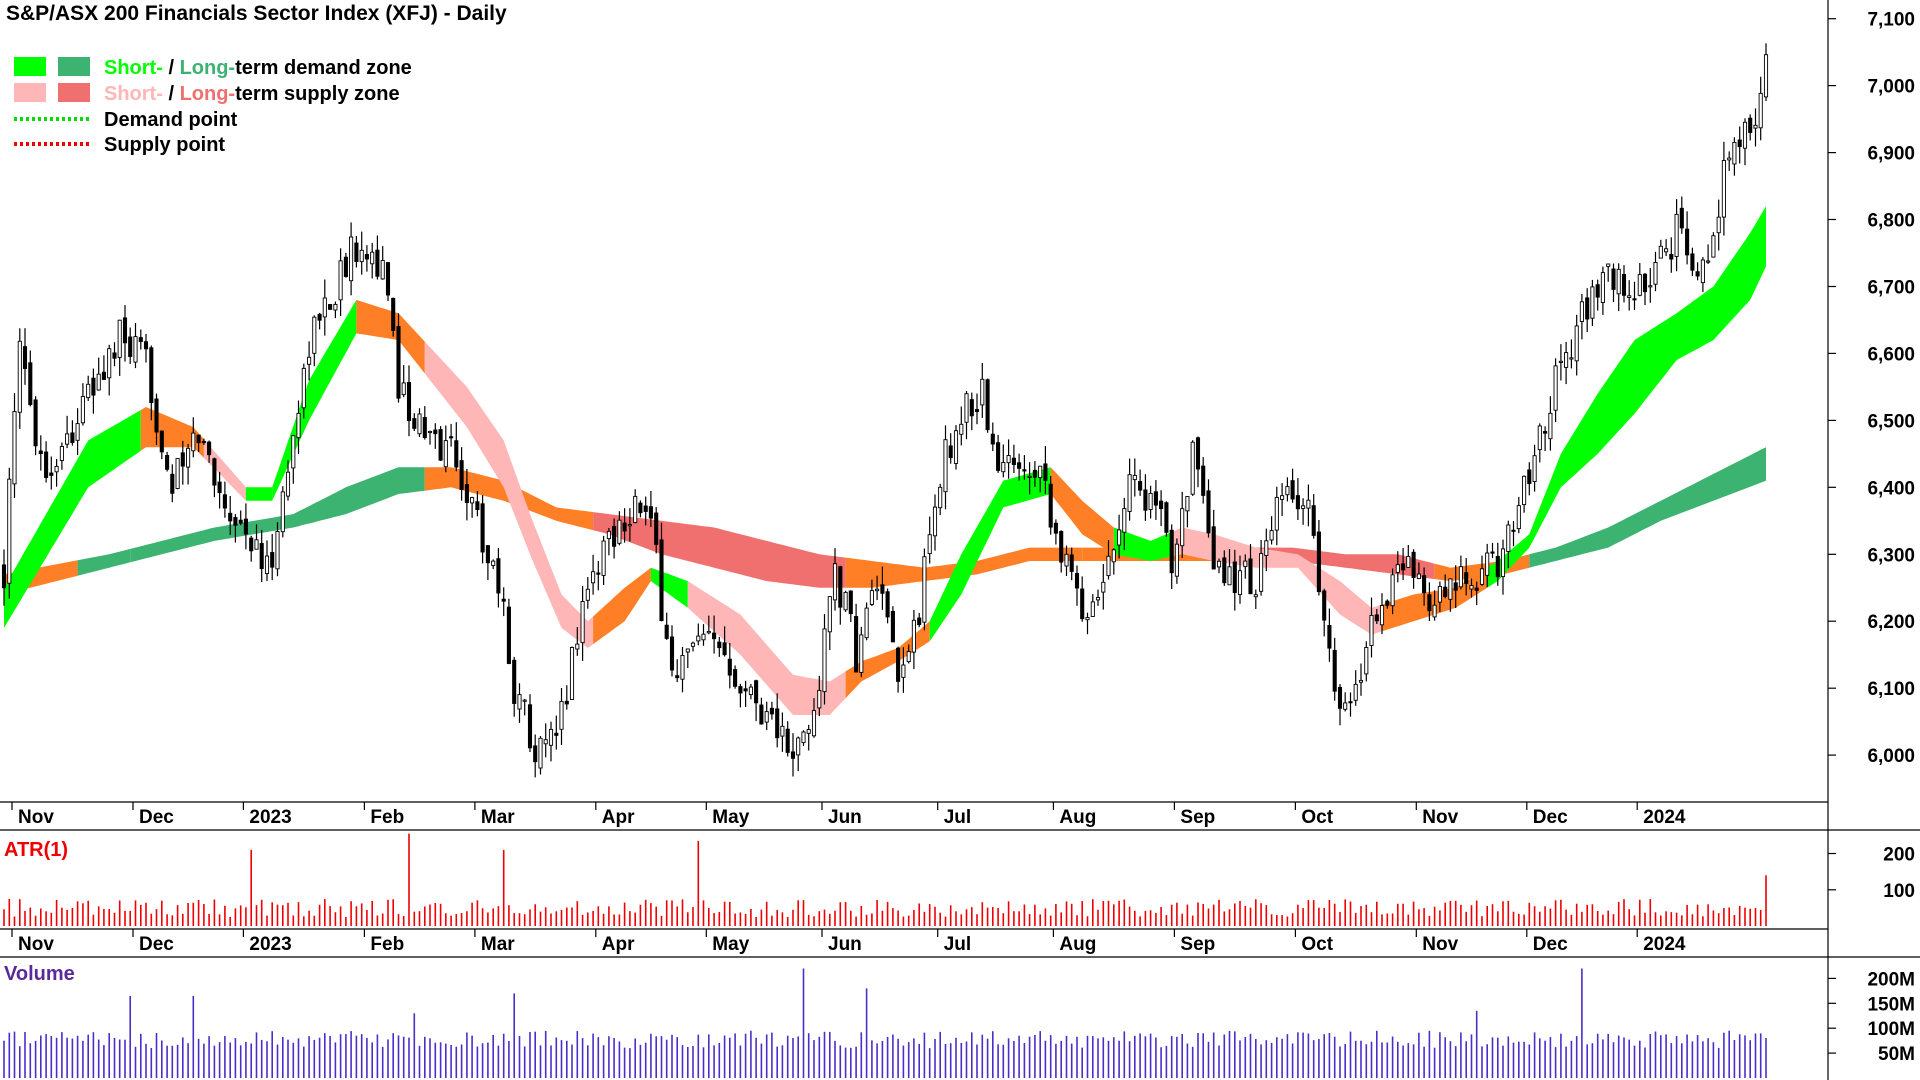  Describe the element at coordinates (188, 542) in the screenshot. I see `long-term-zone-segment` at that location.